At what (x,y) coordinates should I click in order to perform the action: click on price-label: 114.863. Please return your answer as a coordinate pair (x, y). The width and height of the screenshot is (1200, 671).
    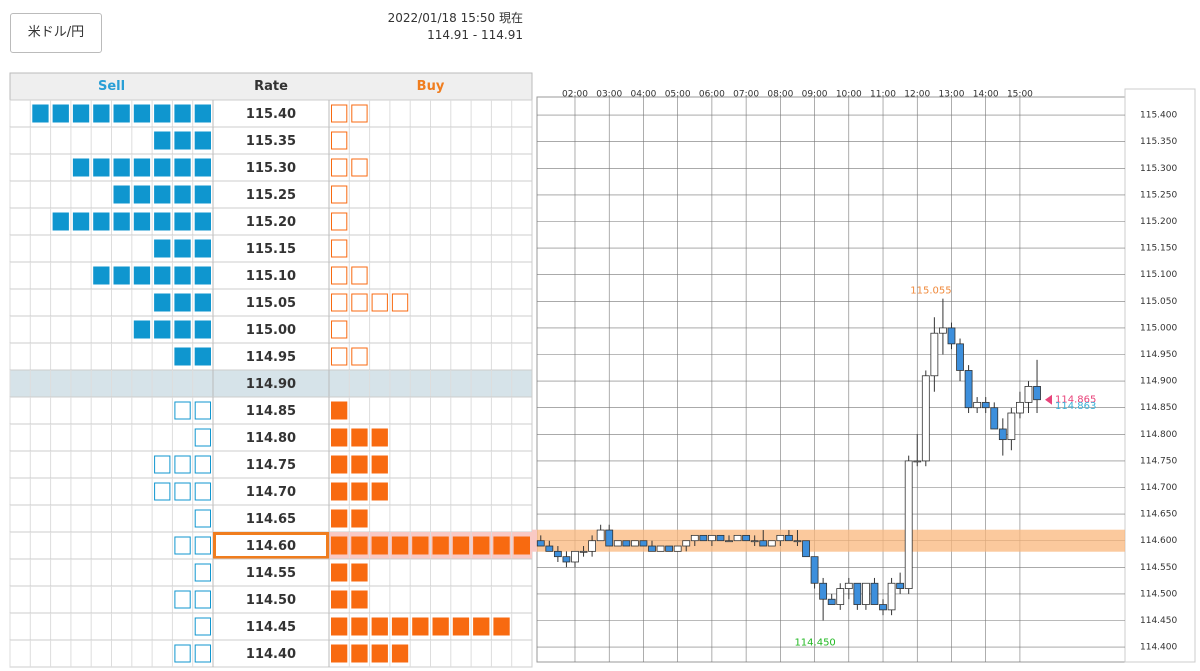
    Looking at the image, I should click on (1075, 406).